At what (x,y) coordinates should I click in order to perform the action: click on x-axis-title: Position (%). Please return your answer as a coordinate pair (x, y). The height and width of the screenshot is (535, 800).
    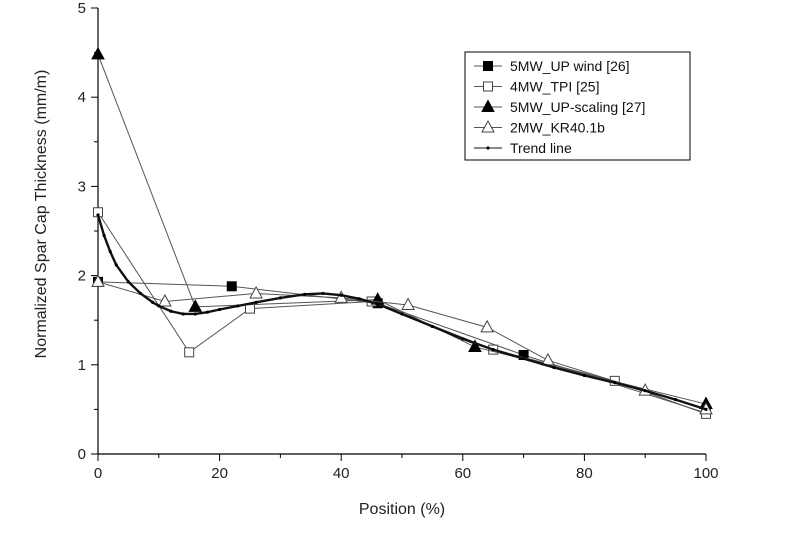
    Looking at the image, I should click on (402, 509).